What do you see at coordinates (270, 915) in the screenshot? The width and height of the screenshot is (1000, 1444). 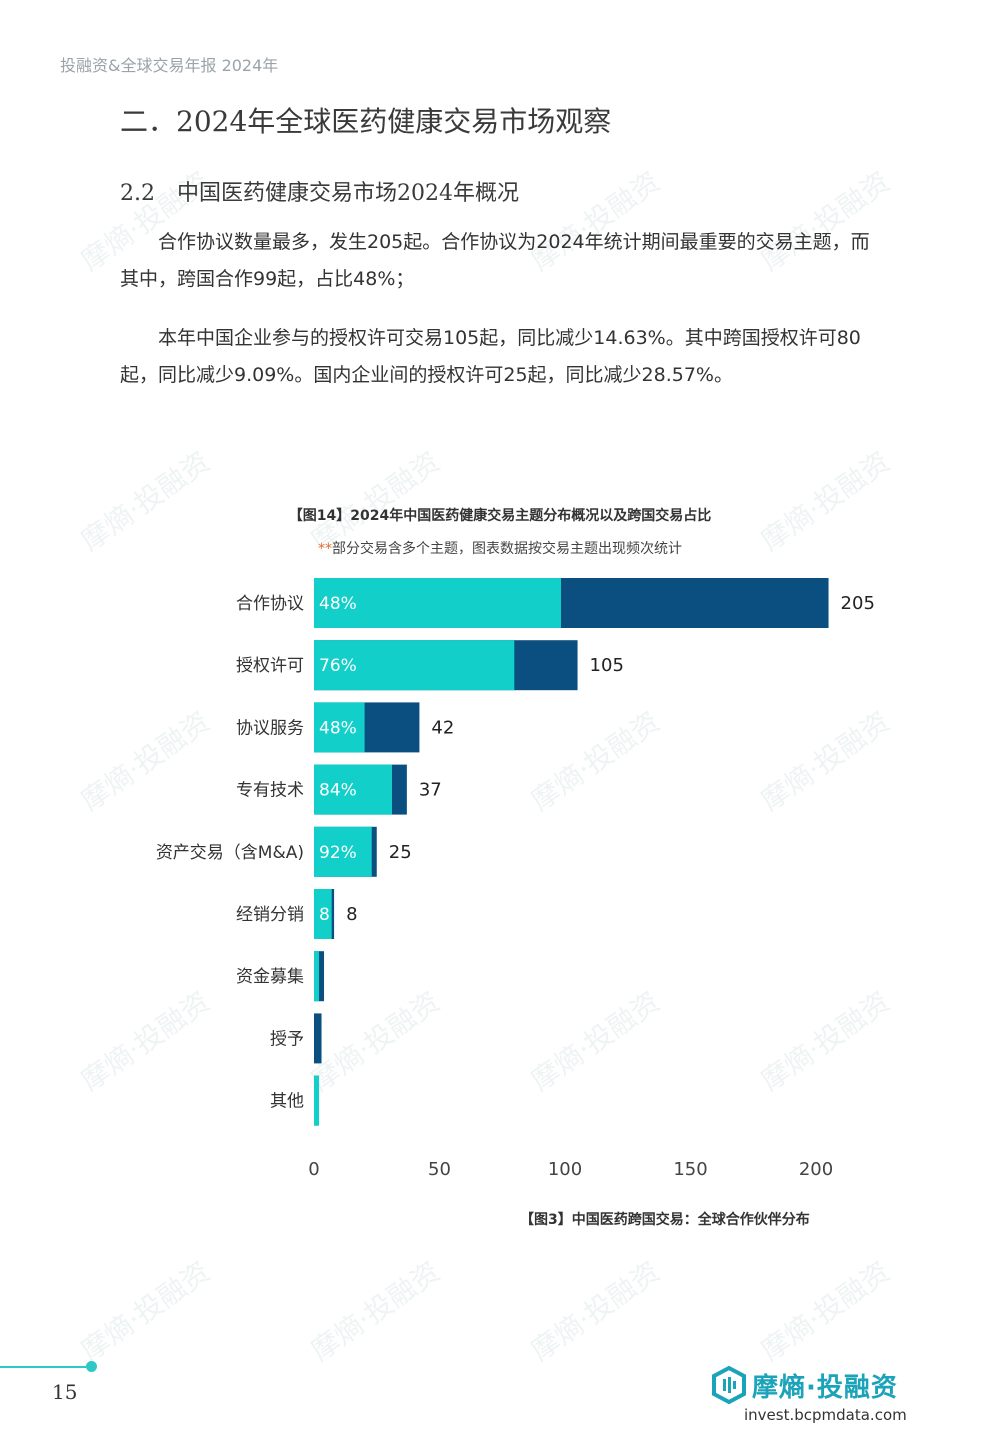 I see `category-label: 经销分销` at bounding box center [270, 915].